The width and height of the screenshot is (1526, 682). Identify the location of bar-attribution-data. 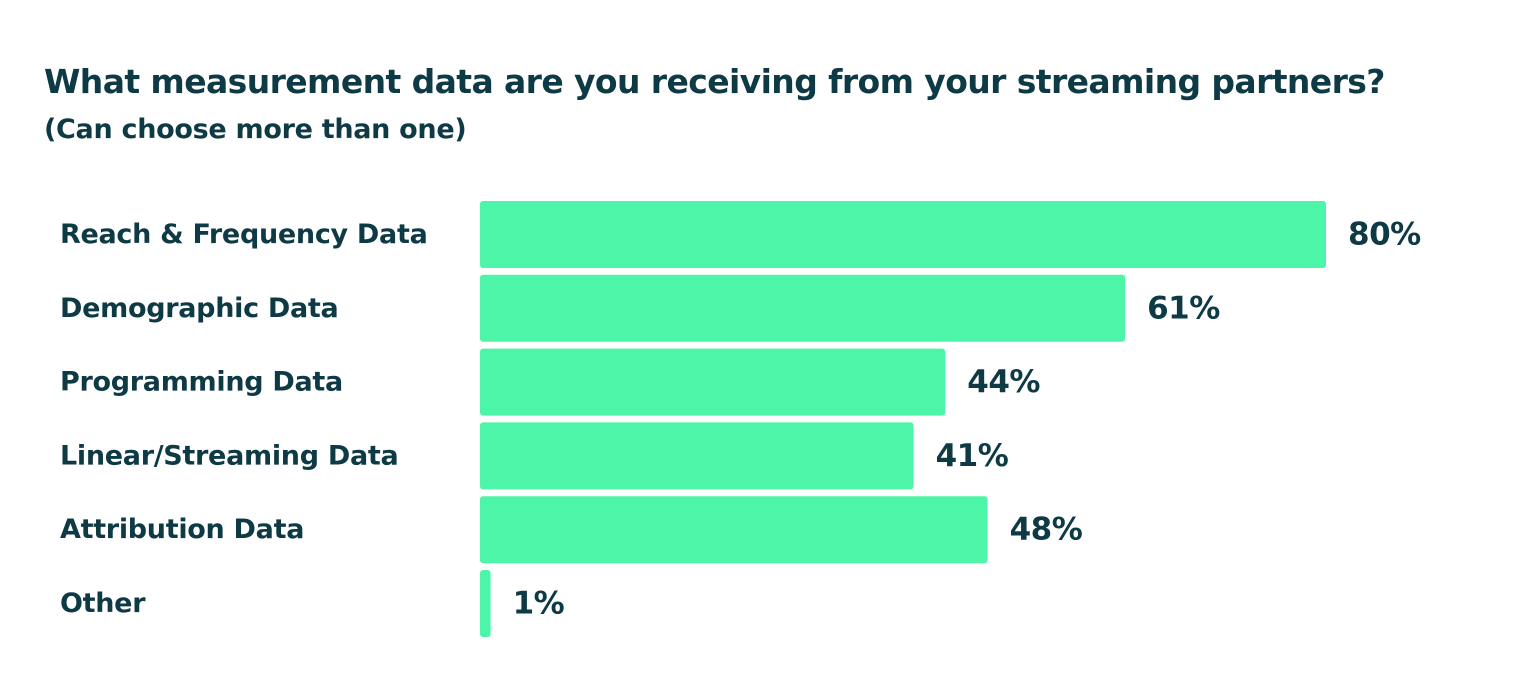
(734, 530).